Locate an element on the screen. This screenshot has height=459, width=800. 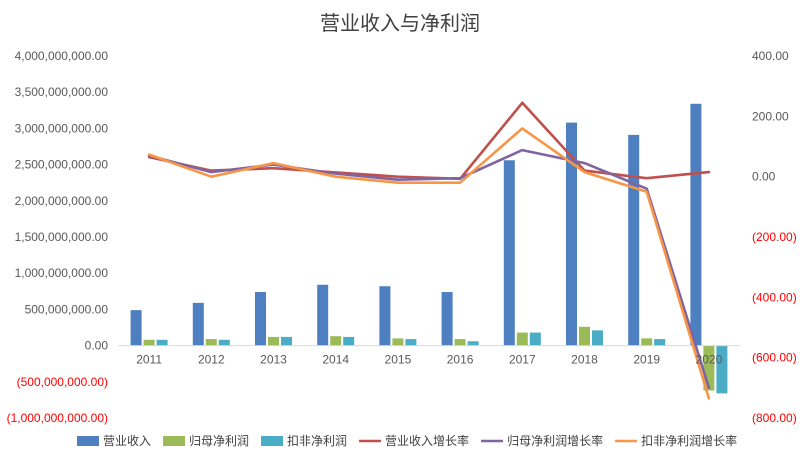
bar-3-2019 is located at coordinates (660, 342).